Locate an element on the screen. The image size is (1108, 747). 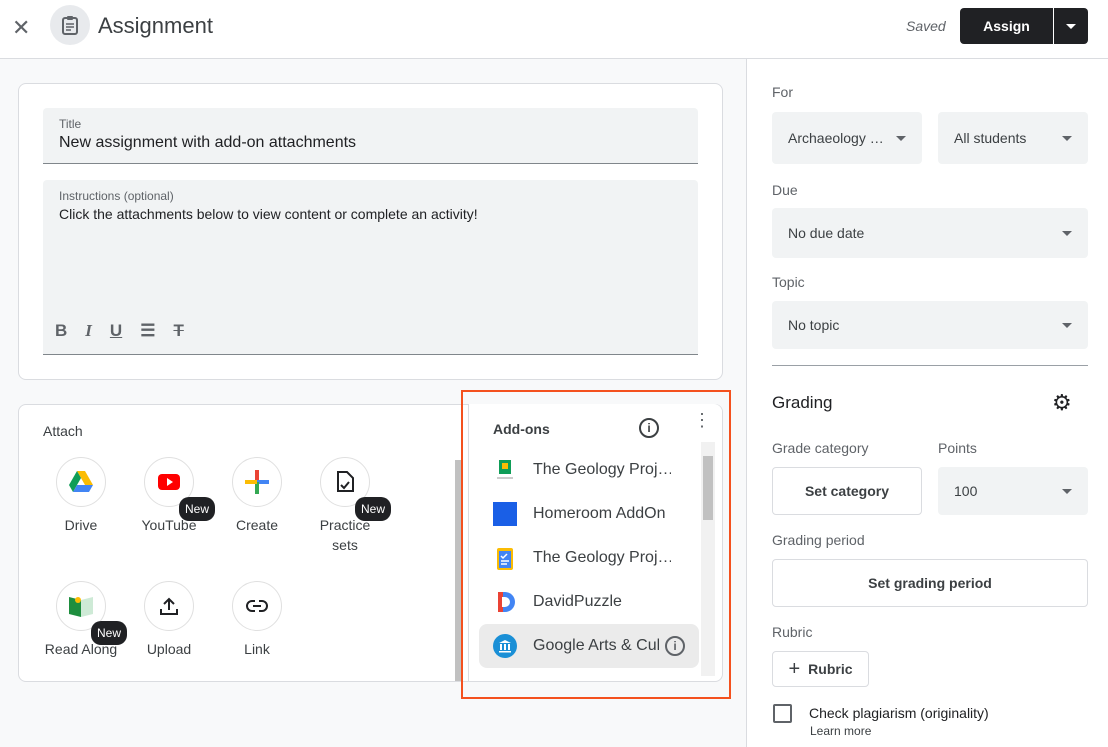
label: Read Along is located at coordinates (81, 649).